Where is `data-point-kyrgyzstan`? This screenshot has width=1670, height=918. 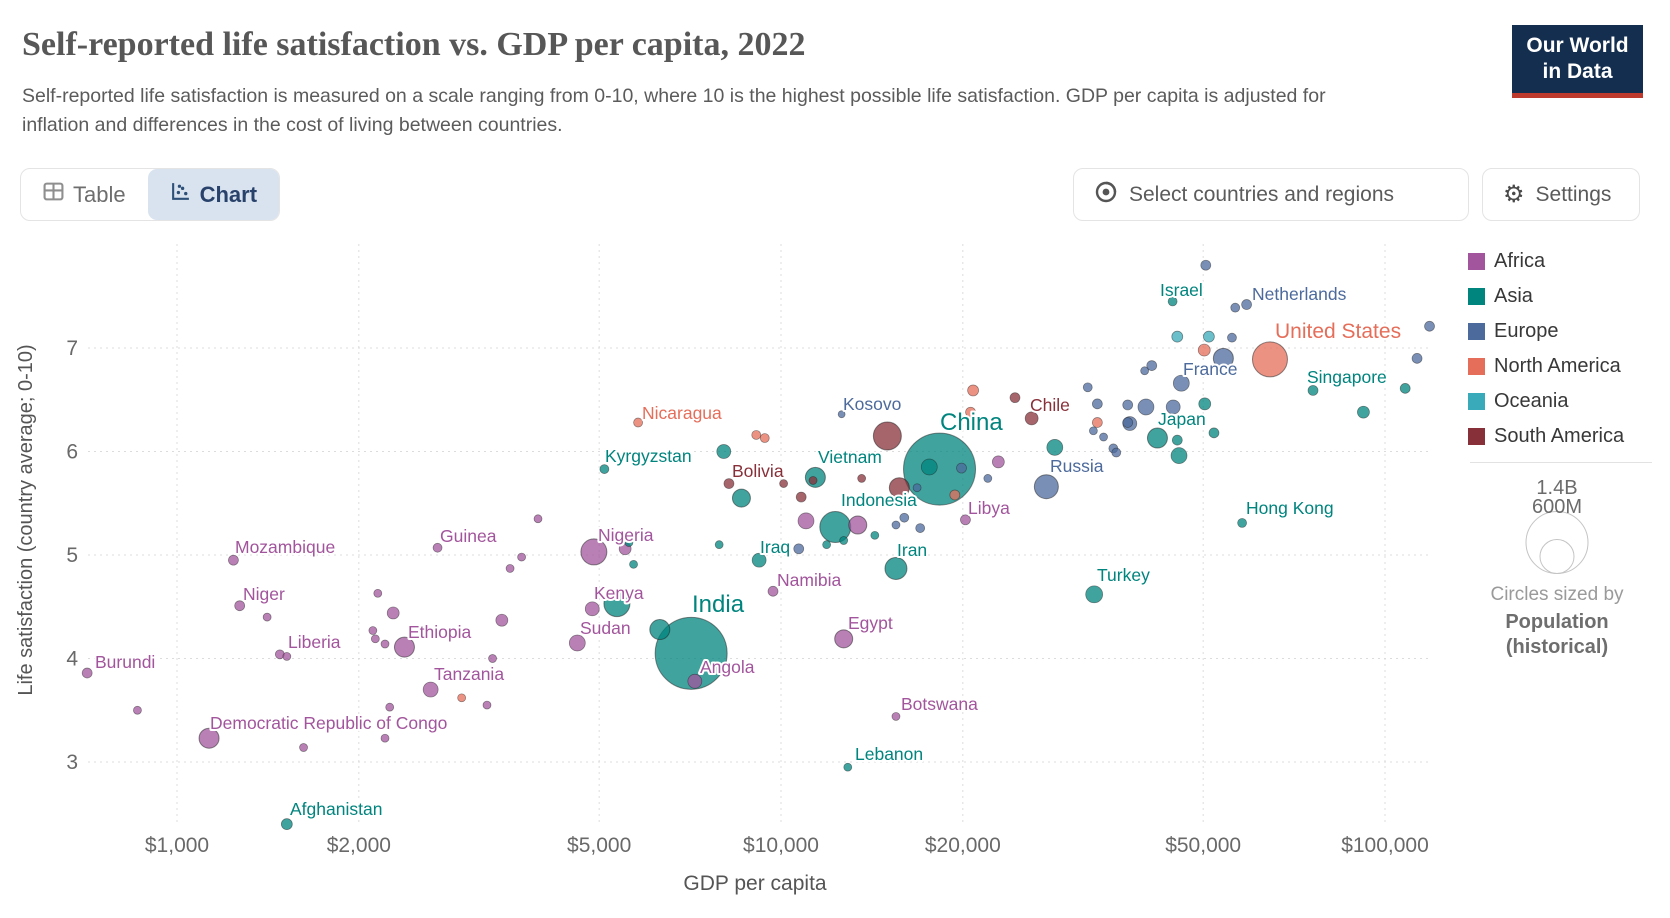
data-point-kyrgyzstan is located at coordinates (604, 469).